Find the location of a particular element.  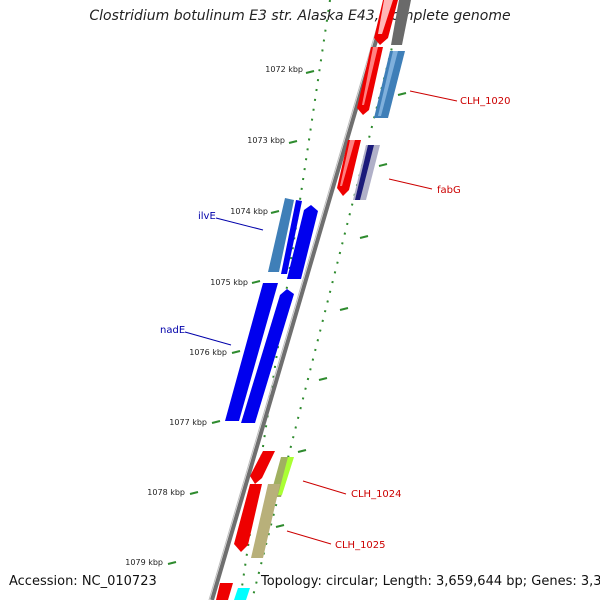

label-ilvE: ilvE is located at coordinates (231, 221).